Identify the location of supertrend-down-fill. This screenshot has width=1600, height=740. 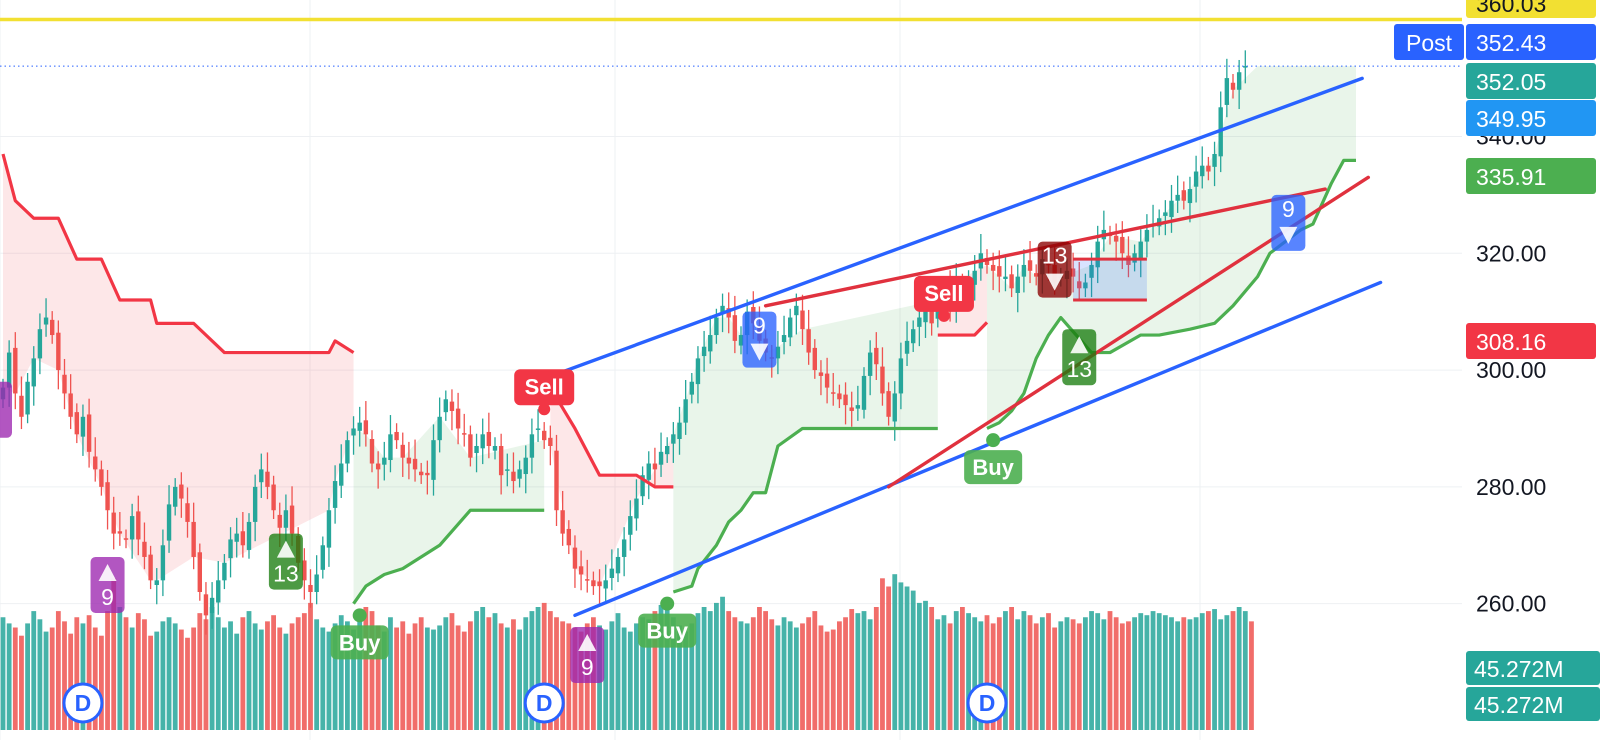
(612, 487).